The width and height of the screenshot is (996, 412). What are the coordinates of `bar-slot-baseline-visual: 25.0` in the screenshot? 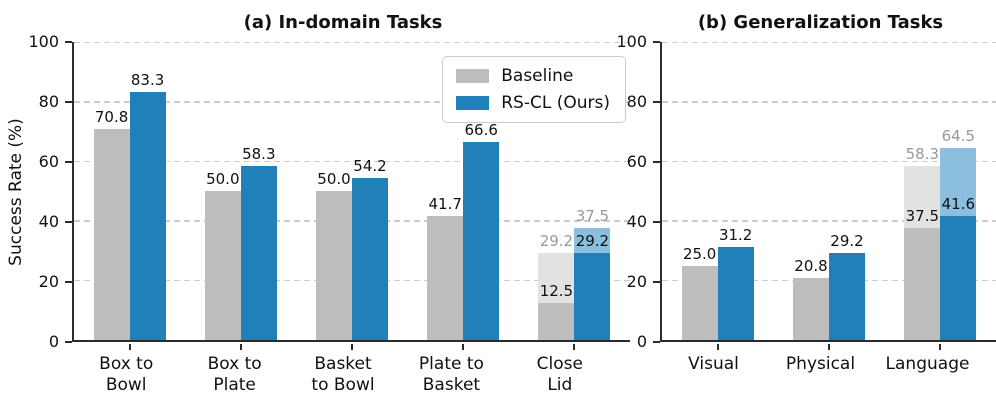 It's located at (699, 191).